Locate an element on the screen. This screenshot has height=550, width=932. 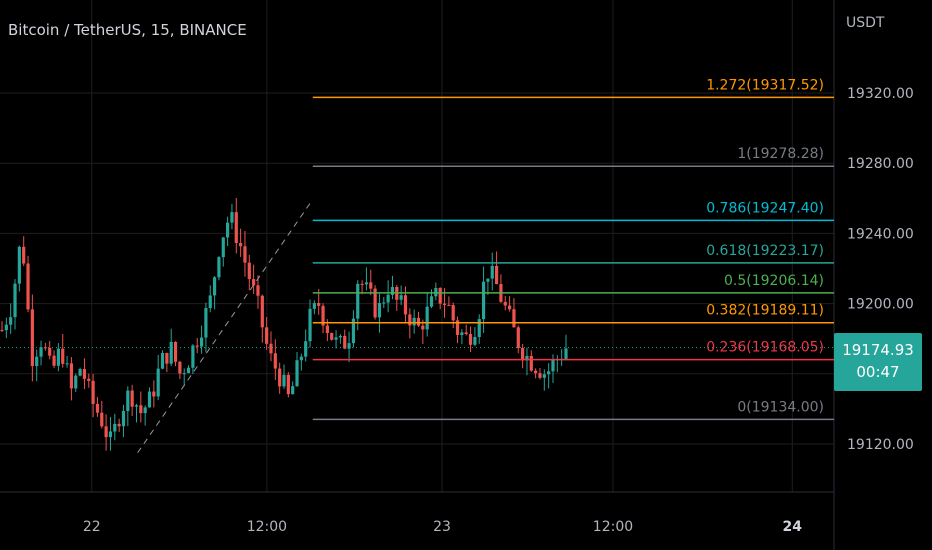
y-tick-label: 19200.00 is located at coordinates (880, 305).